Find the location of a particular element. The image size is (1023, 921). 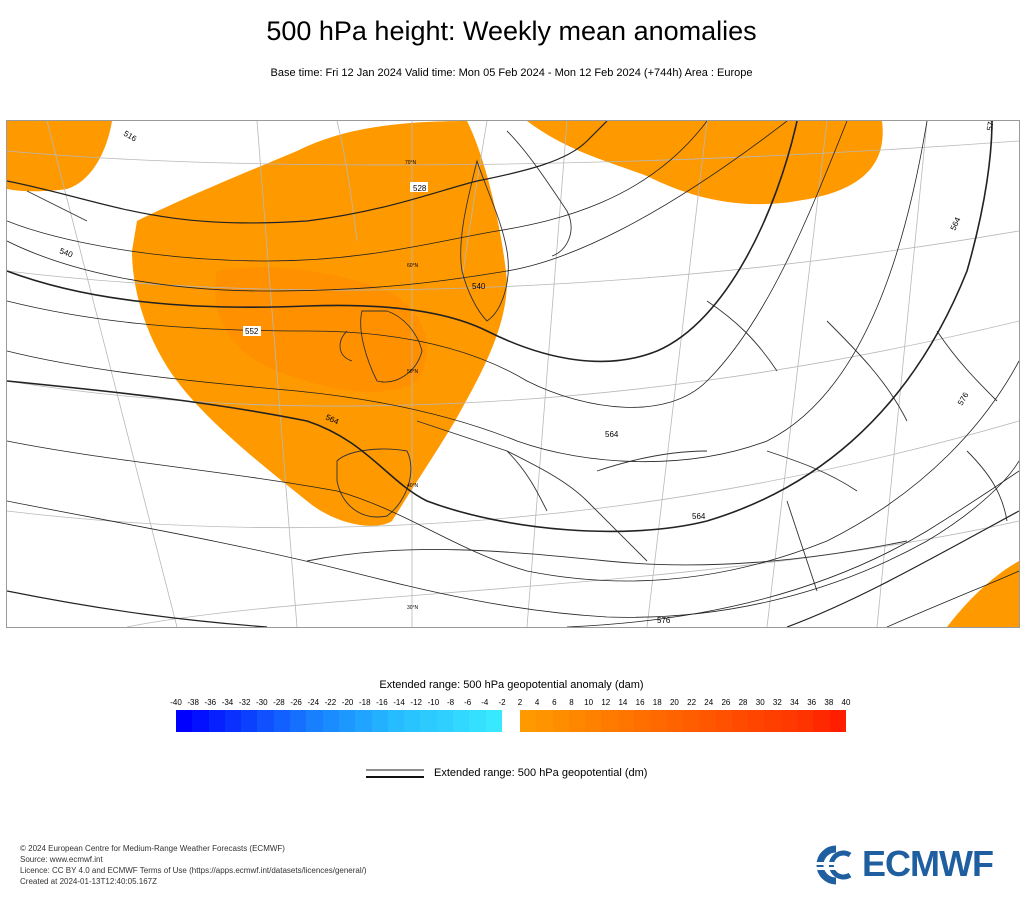

legend-tick-label: -30 is located at coordinates (262, 702).